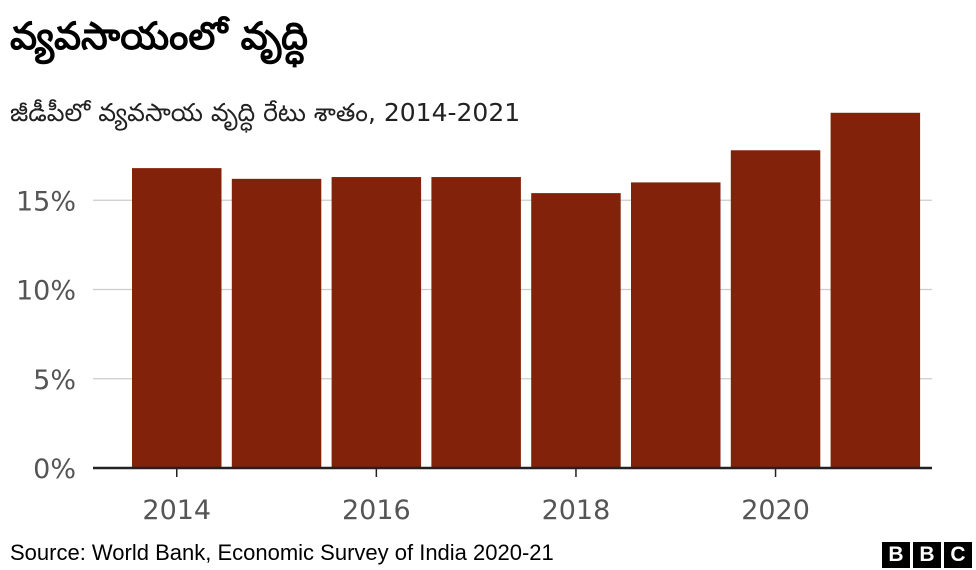 This screenshot has width=976, height=570. Describe the element at coordinates (775, 510) in the screenshot. I see `x-tick-label: 2020` at that location.